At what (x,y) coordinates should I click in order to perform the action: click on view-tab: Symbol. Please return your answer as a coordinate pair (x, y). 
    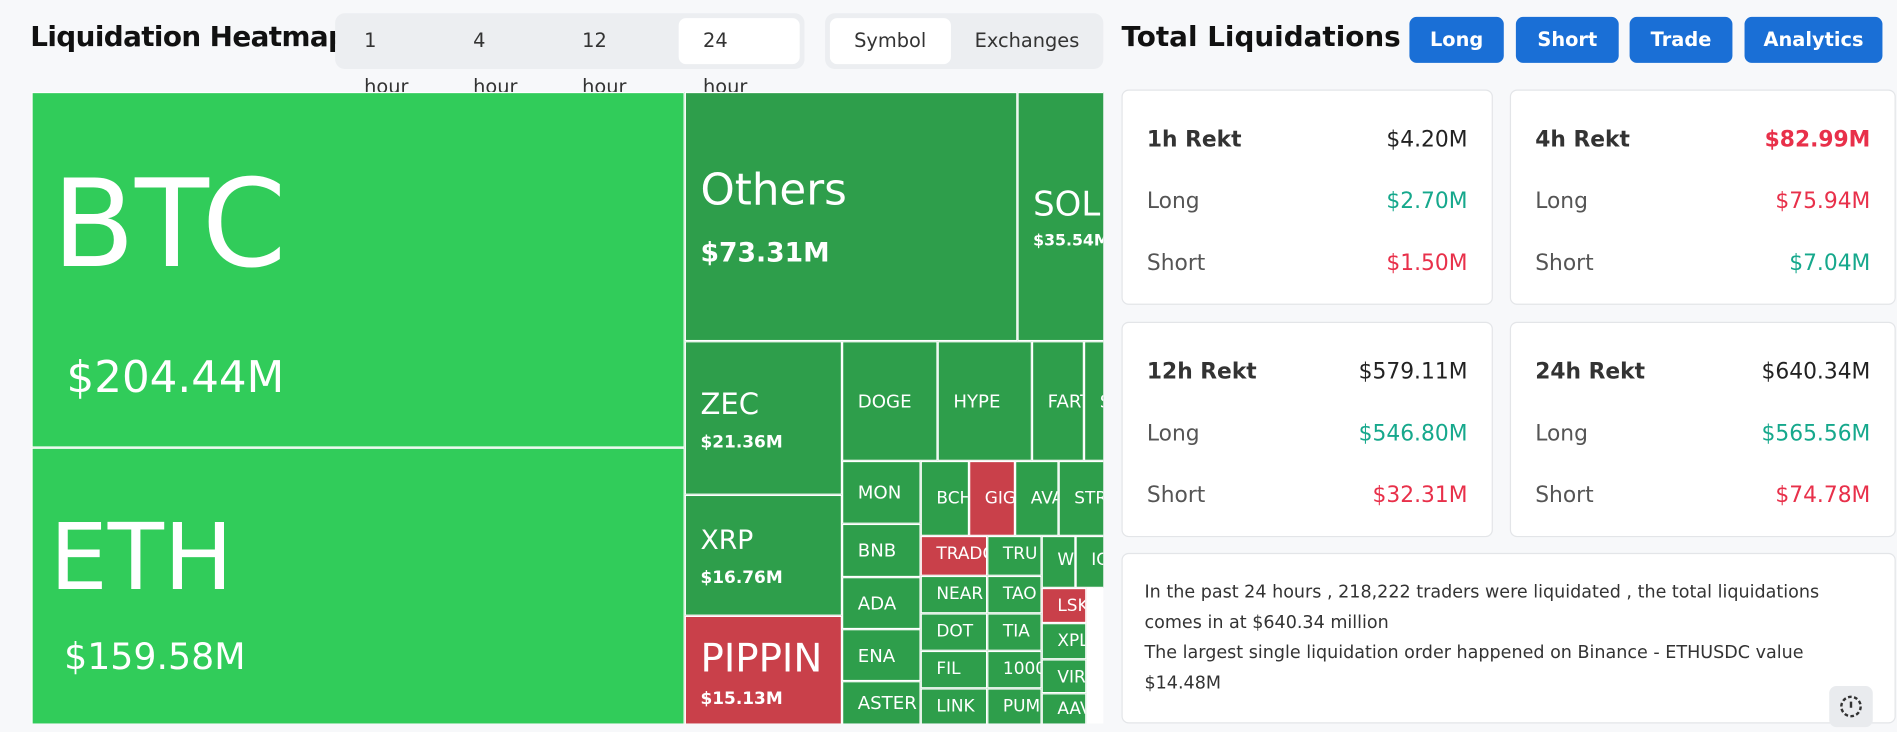
    Looking at the image, I should click on (890, 41).